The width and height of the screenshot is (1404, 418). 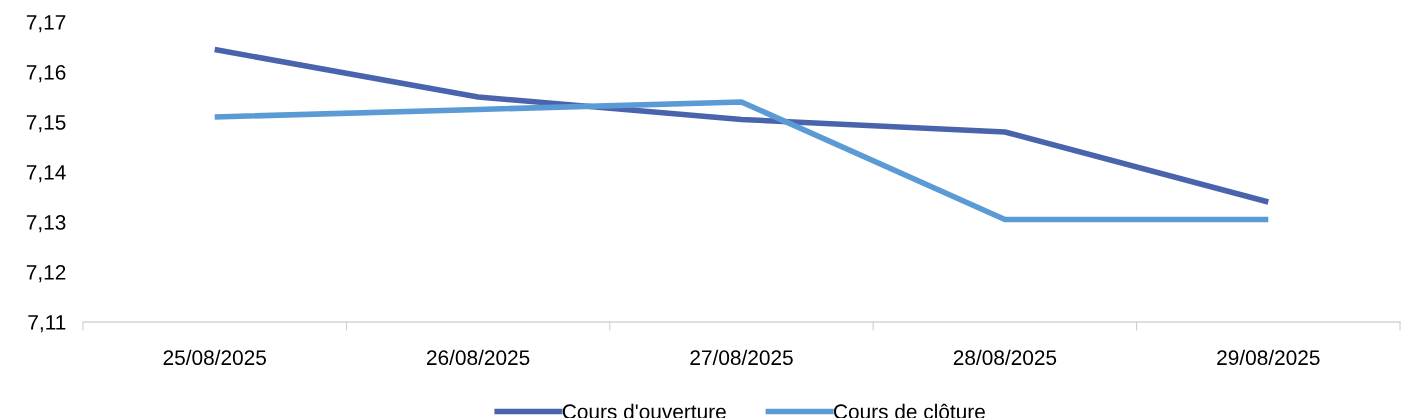 I want to click on y-tick-label: 7,11, so click(x=47, y=324).